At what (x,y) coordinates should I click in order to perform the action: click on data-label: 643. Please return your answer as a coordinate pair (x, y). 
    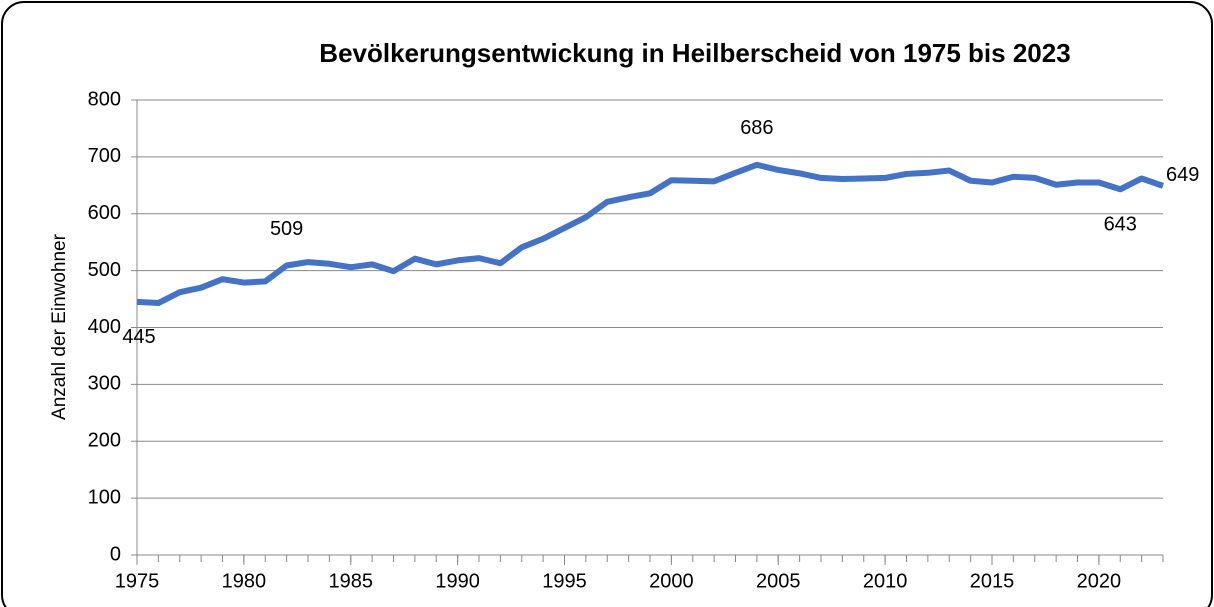
    Looking at the image, I should click on (1120, 225).